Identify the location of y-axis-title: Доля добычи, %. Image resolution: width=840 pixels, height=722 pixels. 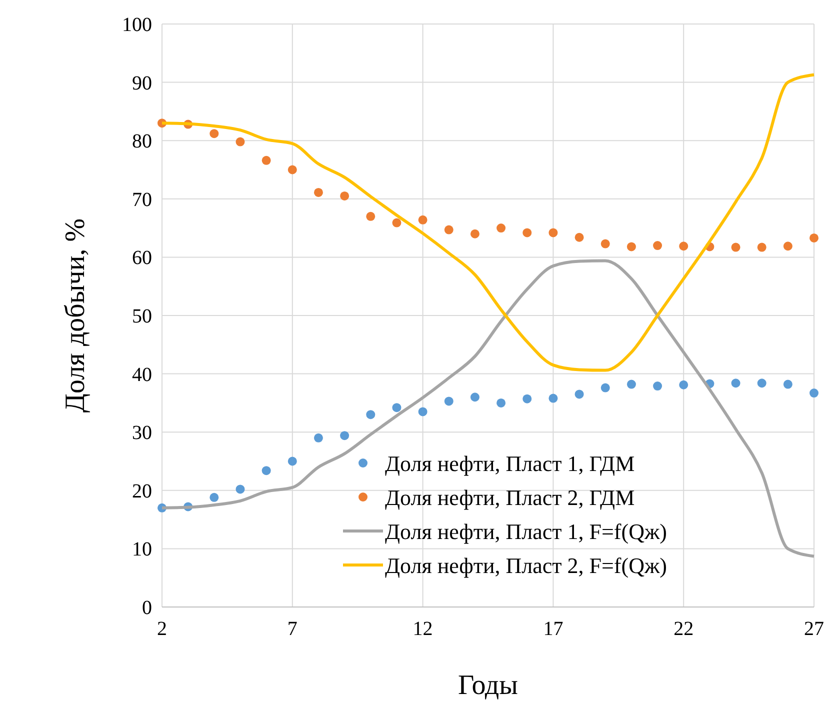
(75, 315).